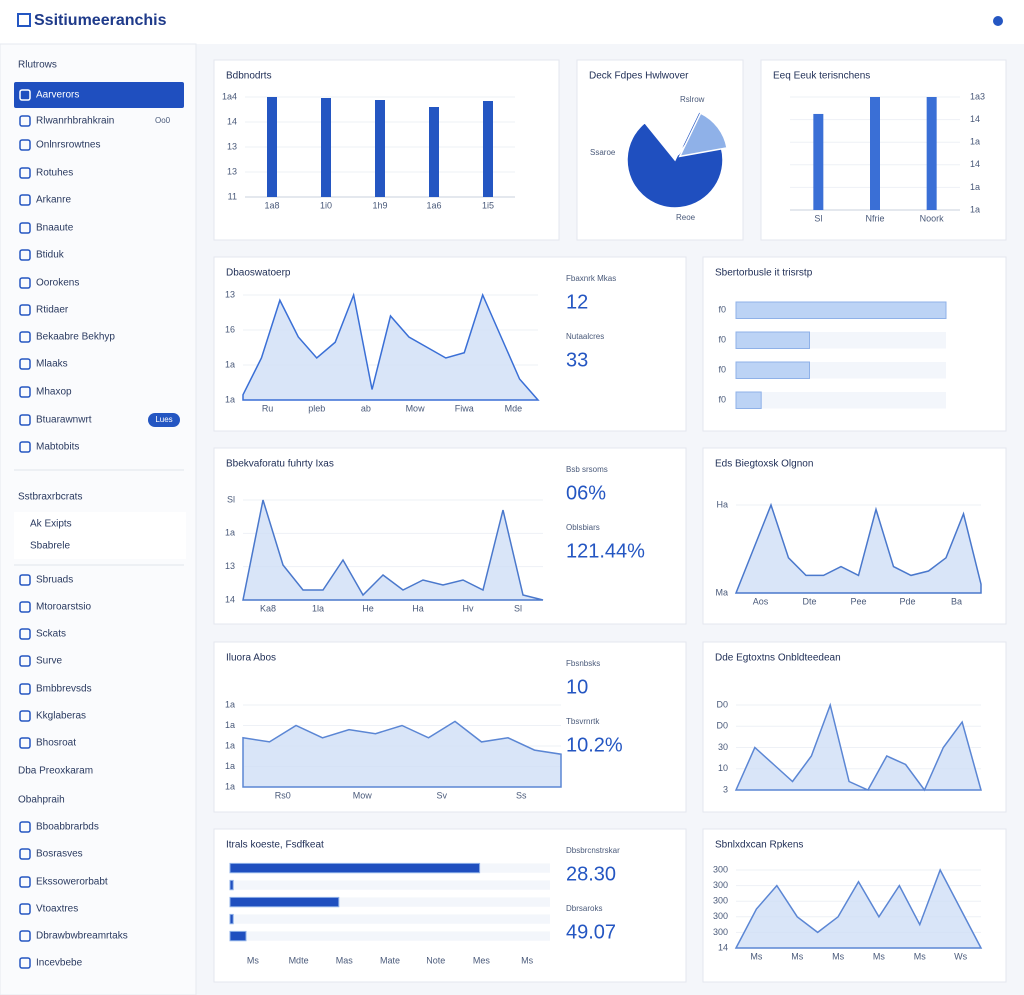 This screenshot has width=1024, height=995. What do you see at coordinates (53, 200) in the screenshot?
I see `nav-item: Arkanre` at bounding box center [53, 200].